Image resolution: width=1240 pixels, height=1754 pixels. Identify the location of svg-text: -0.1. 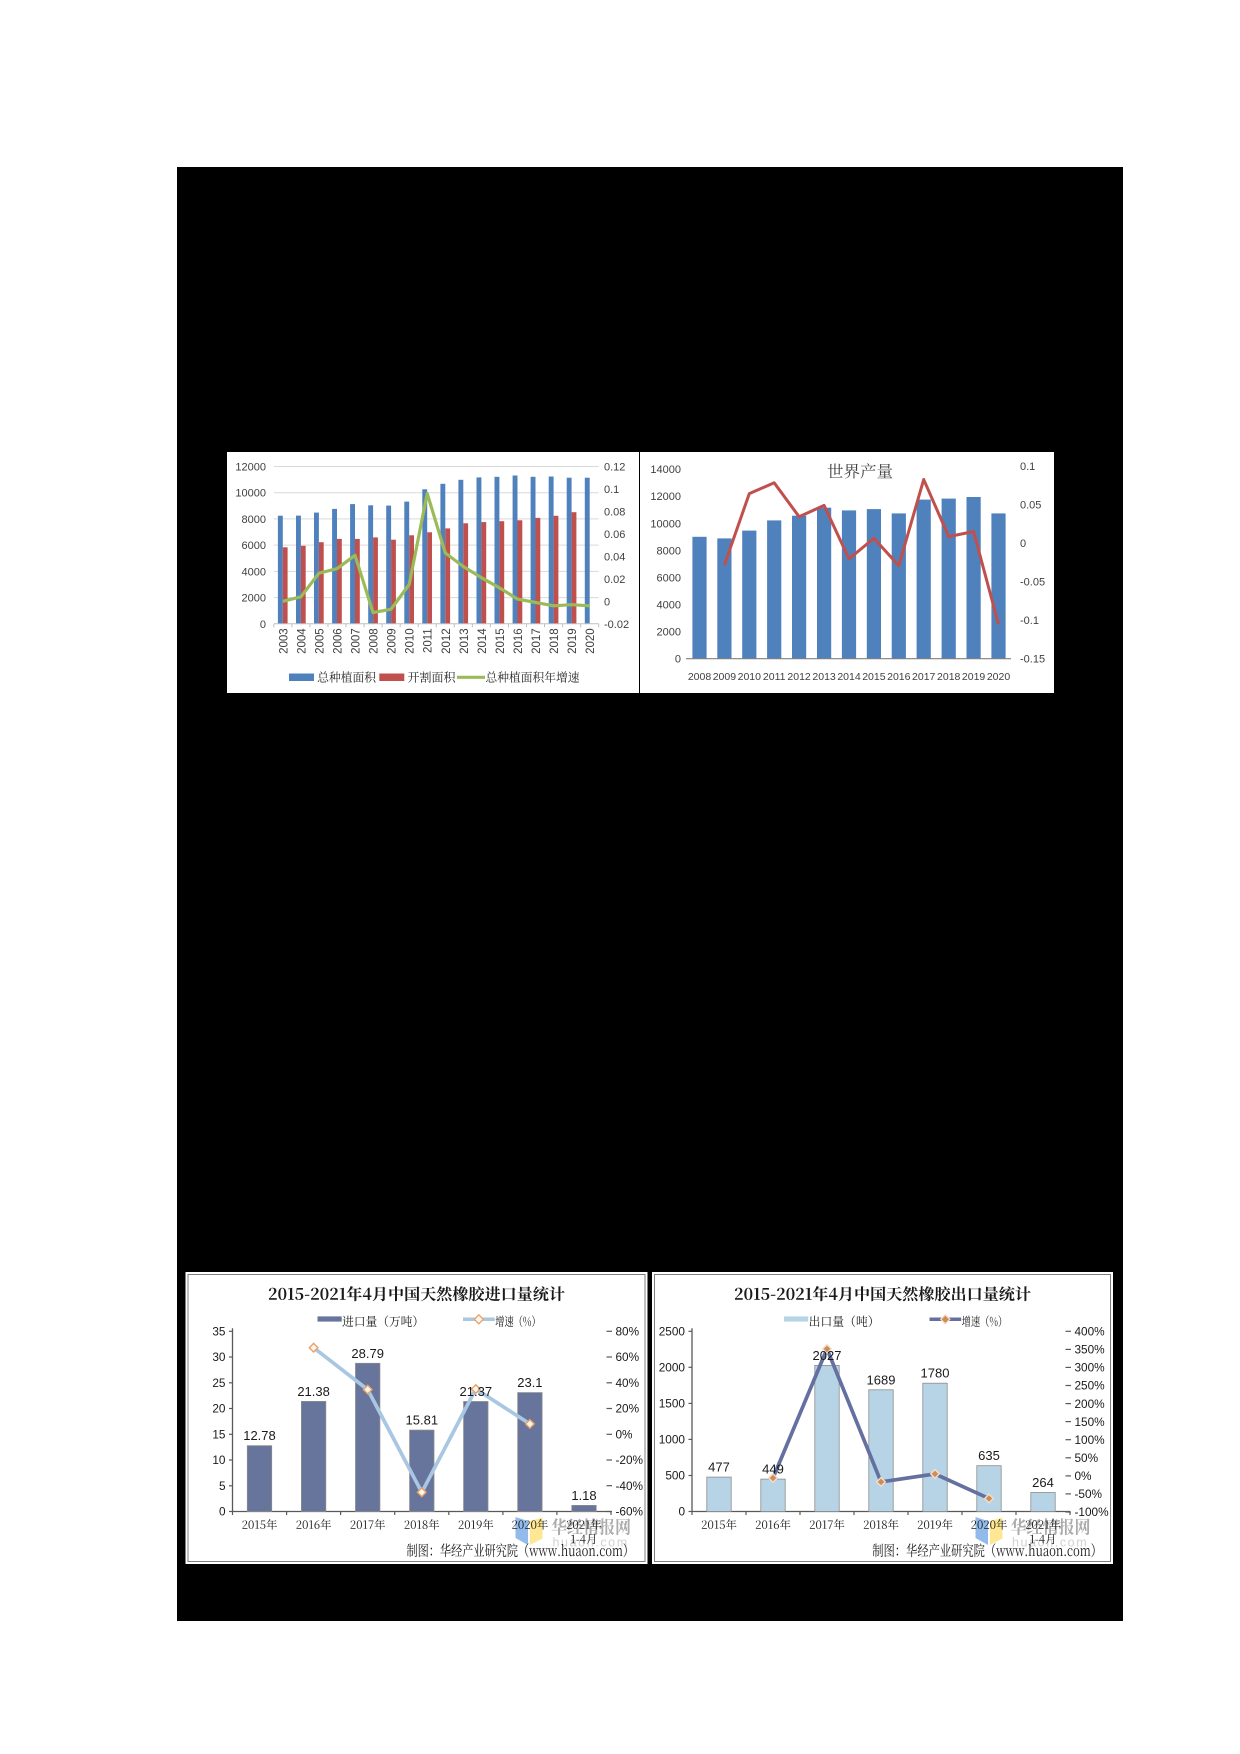
(1029, 621).